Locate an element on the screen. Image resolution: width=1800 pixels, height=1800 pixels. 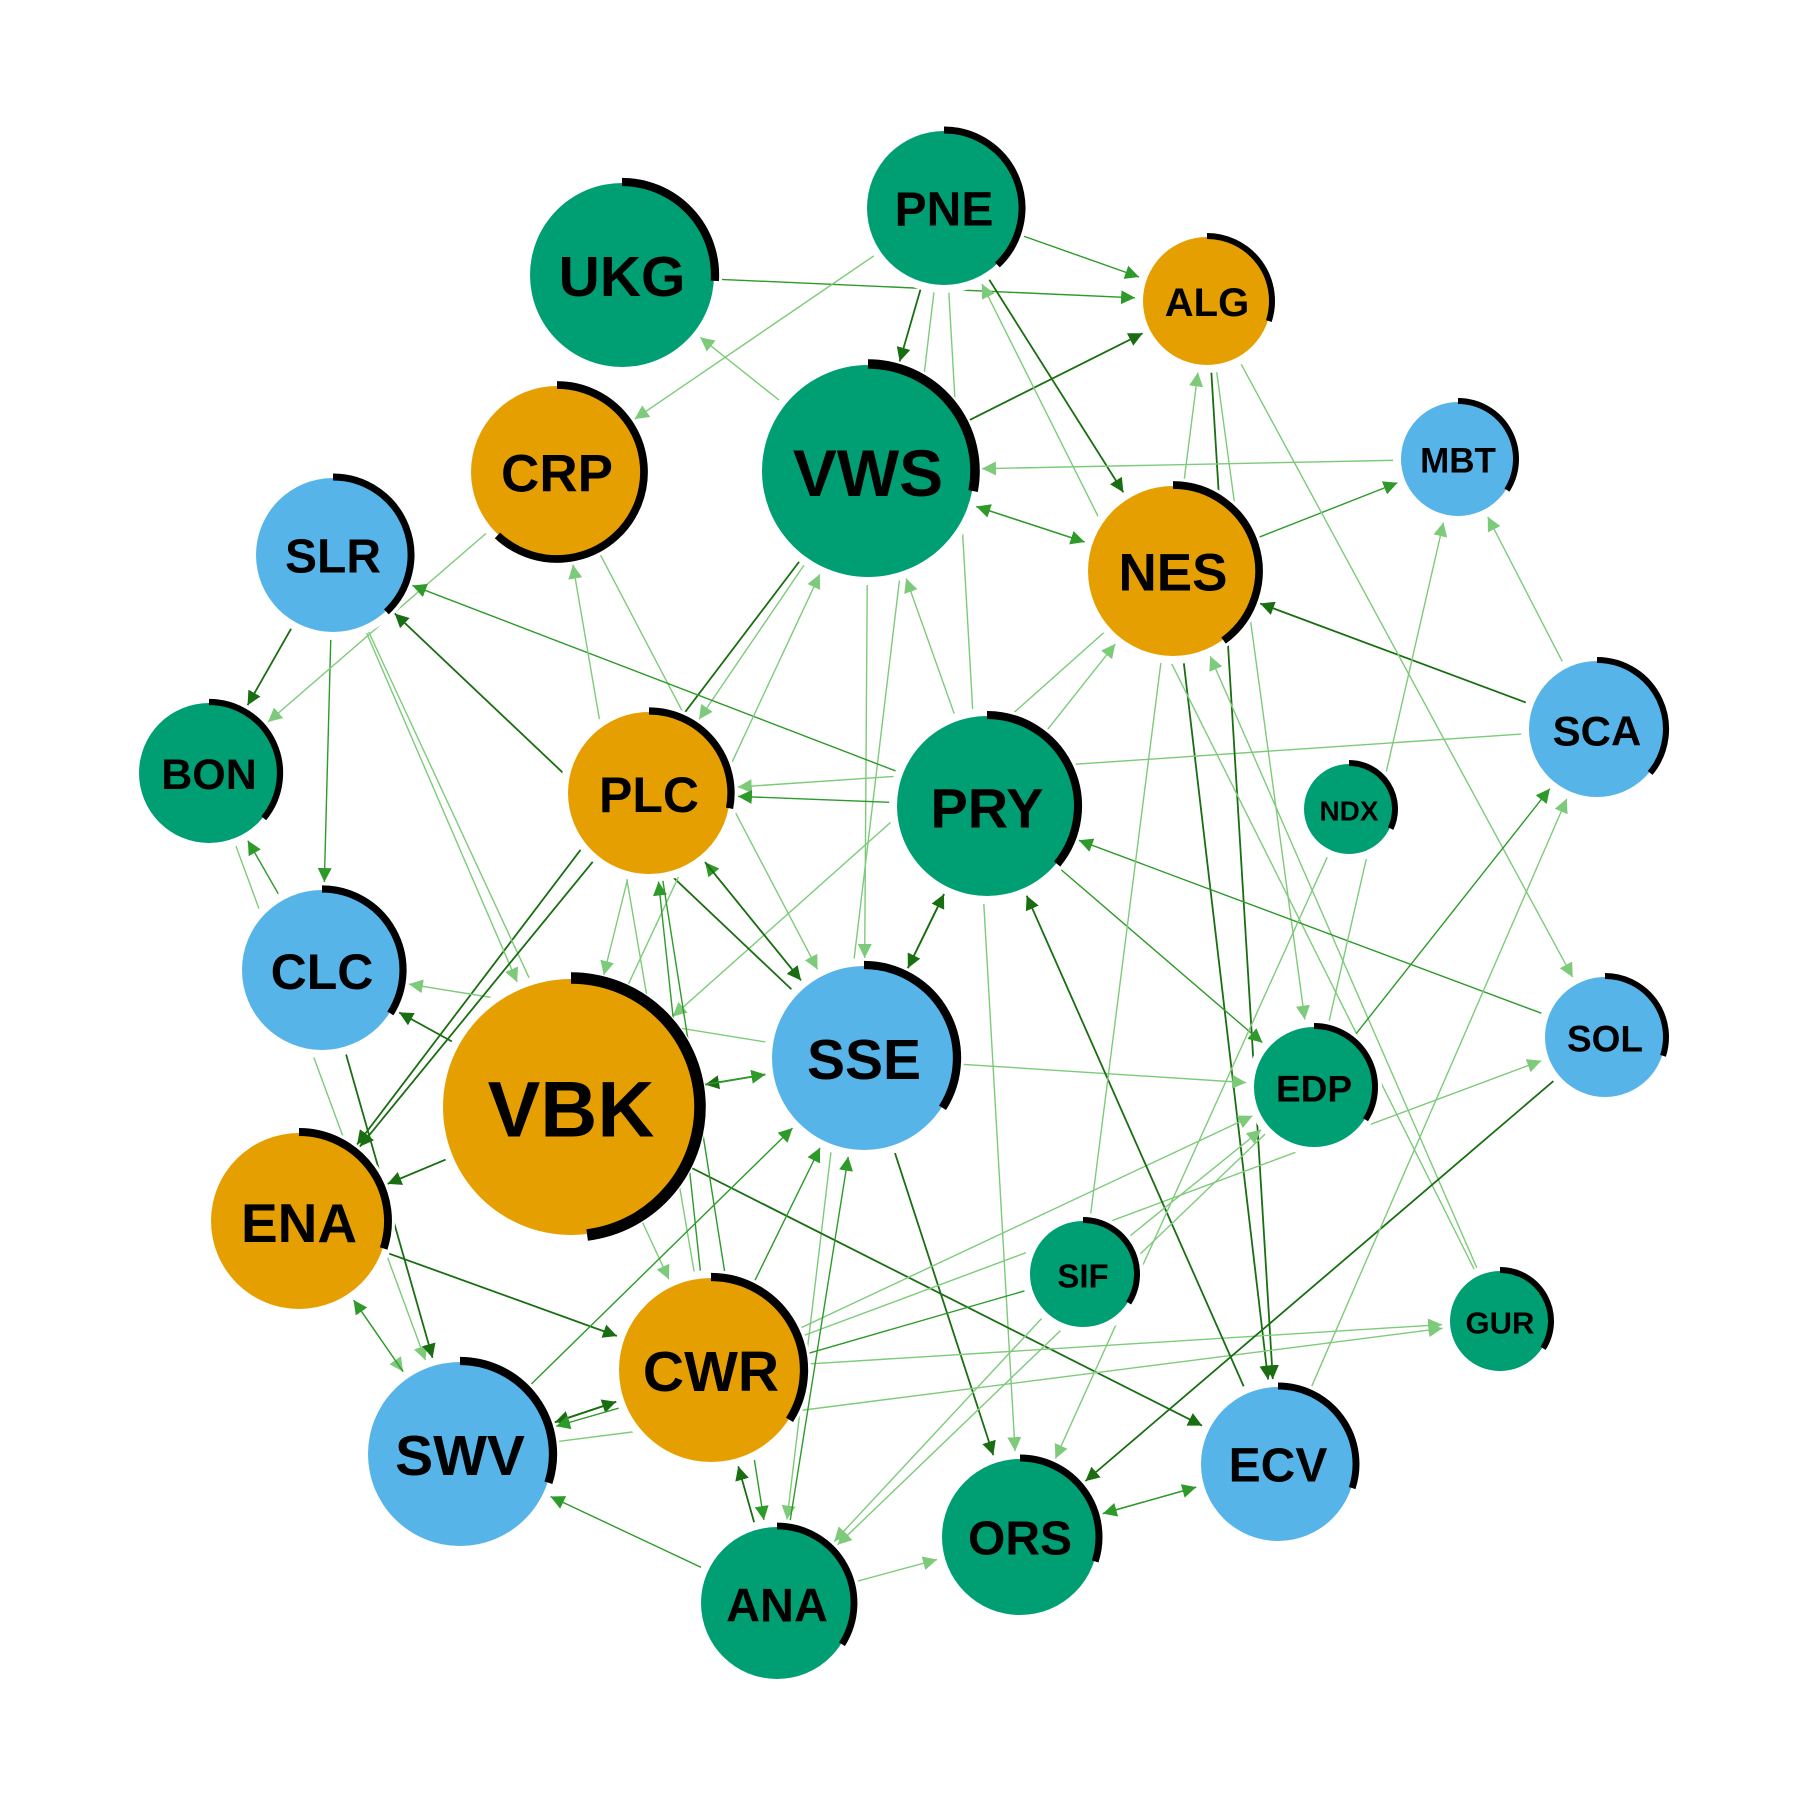
node-edp: EDP is located at coordinates (1314, 1087).